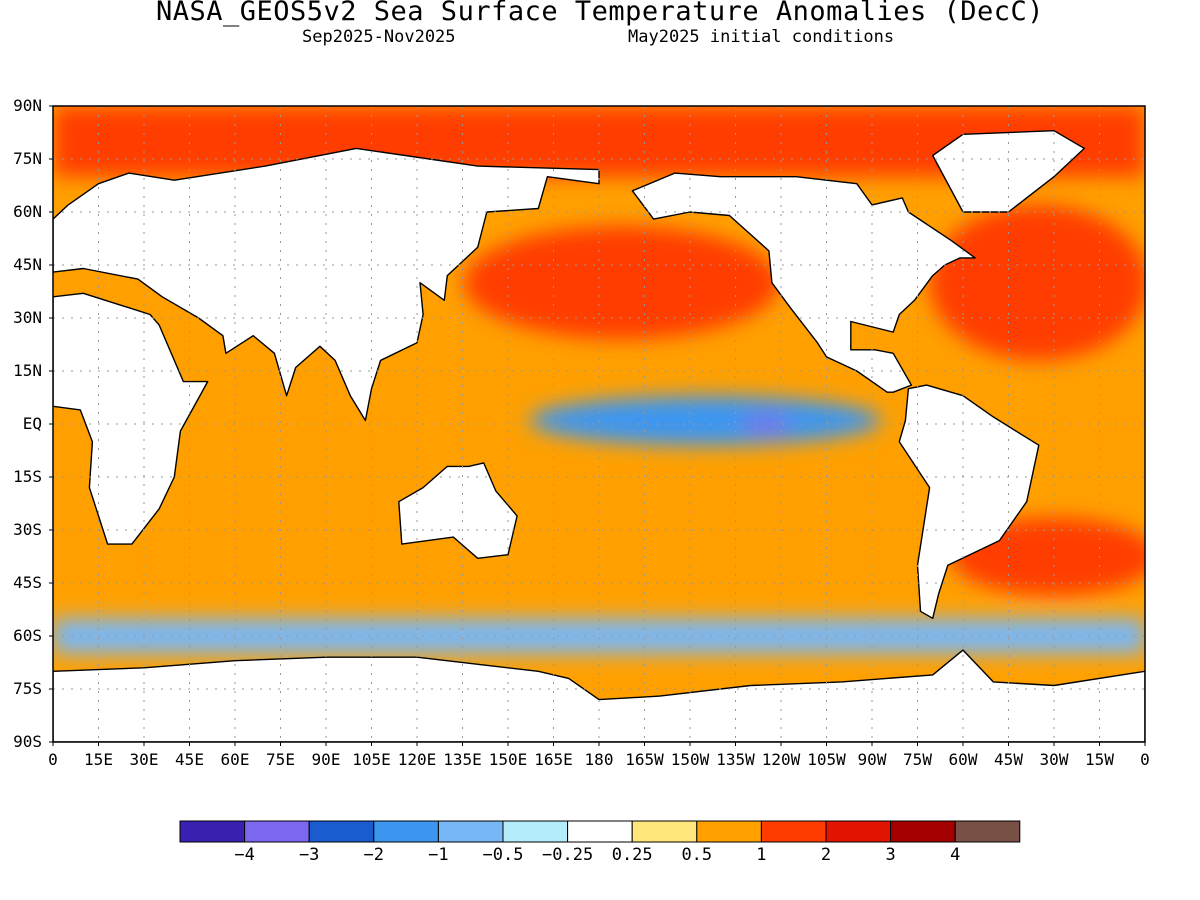  I want to click on lat-label: 60N, so click(27, 211).